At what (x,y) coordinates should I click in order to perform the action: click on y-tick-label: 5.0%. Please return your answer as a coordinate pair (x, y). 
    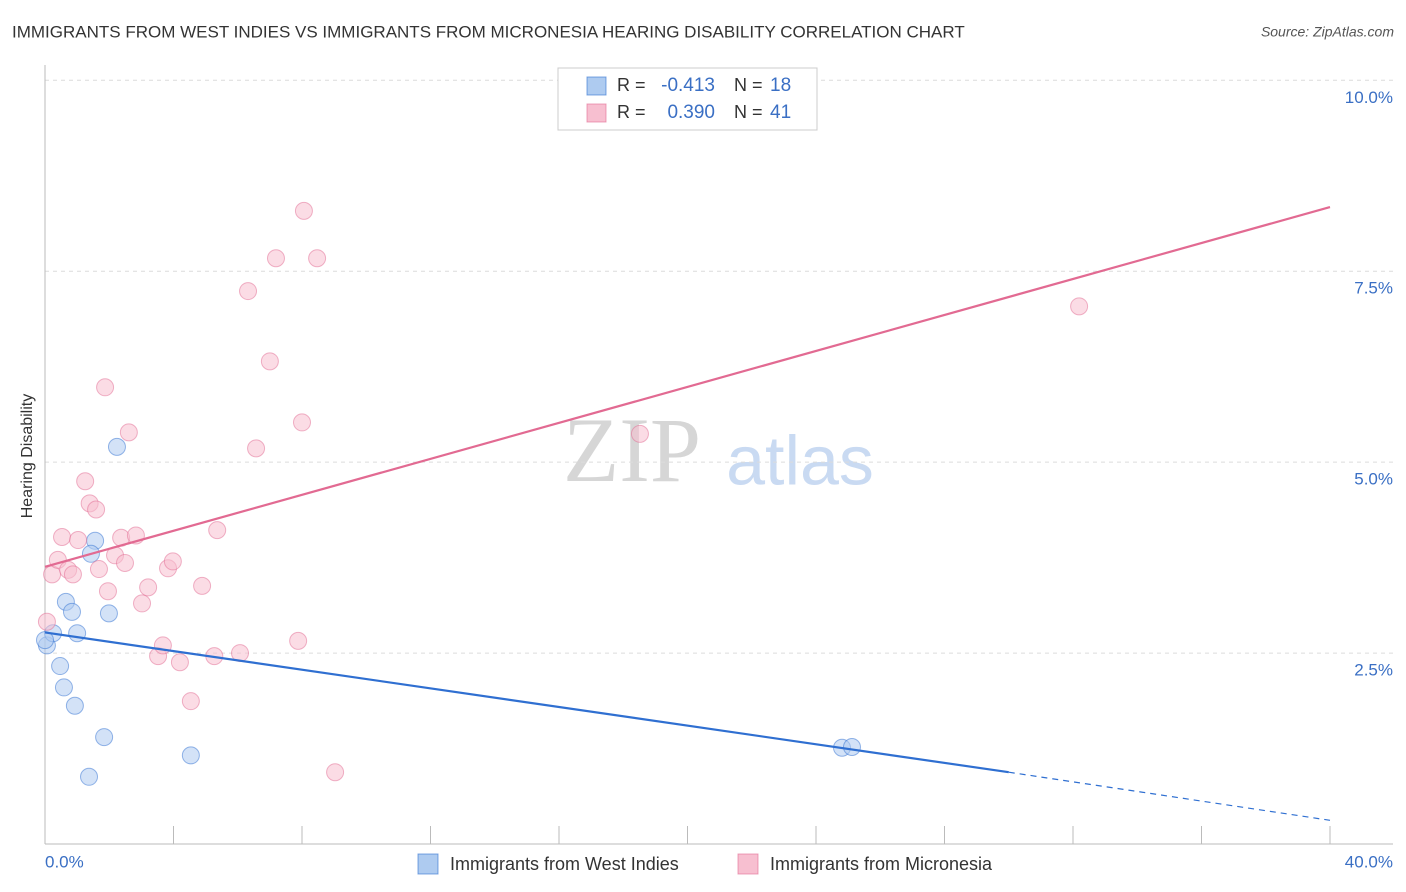
    Looking at the image, I should click on (1373, 479).